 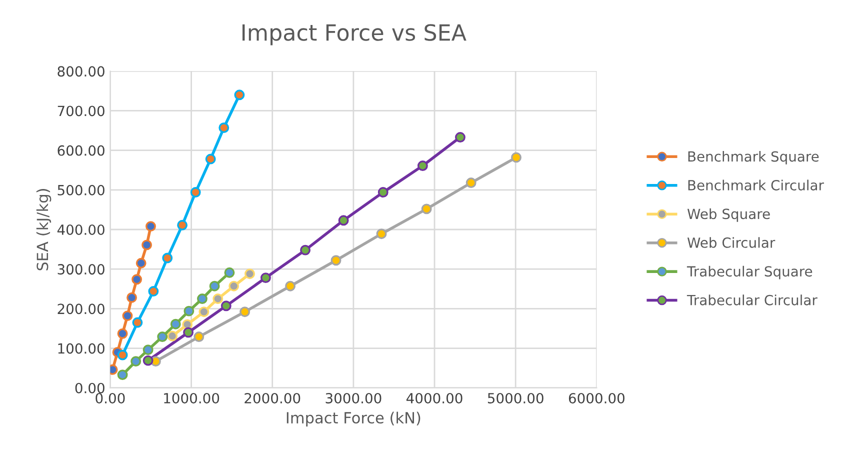 I want to click on legend-label: Trabecular Square, so click(x=749, y=273).